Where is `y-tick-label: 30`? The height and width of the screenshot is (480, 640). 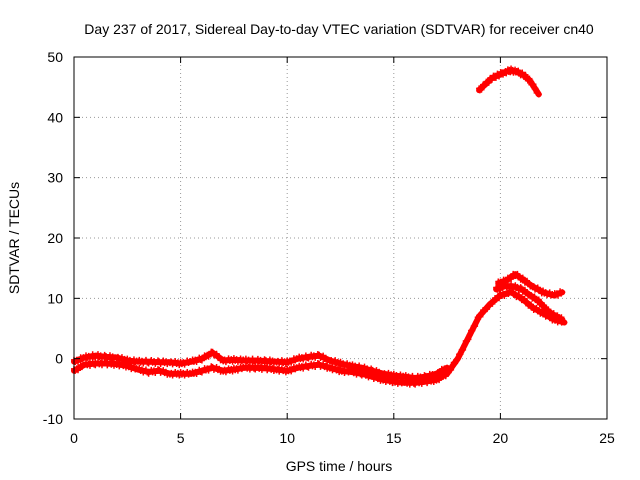
y-tick-label: 30 is located at coordinates (55, 178).